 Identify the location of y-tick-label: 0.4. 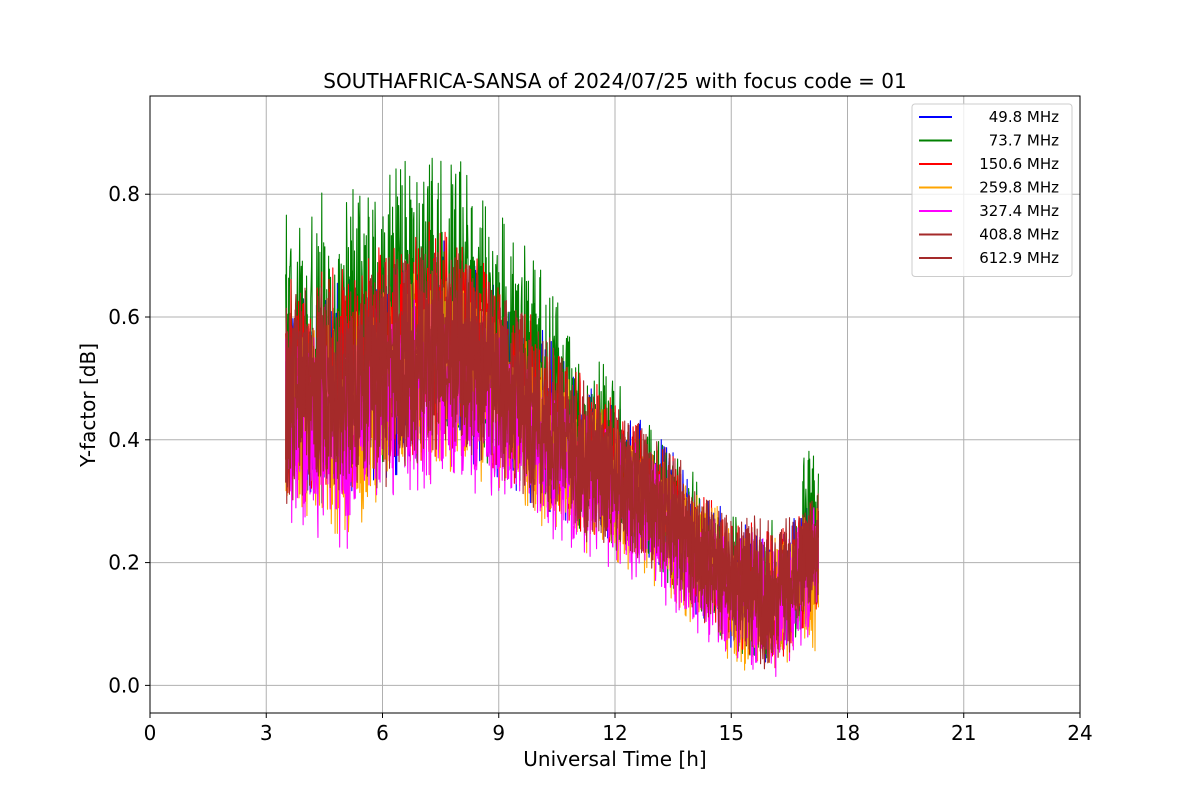
(124, 440).